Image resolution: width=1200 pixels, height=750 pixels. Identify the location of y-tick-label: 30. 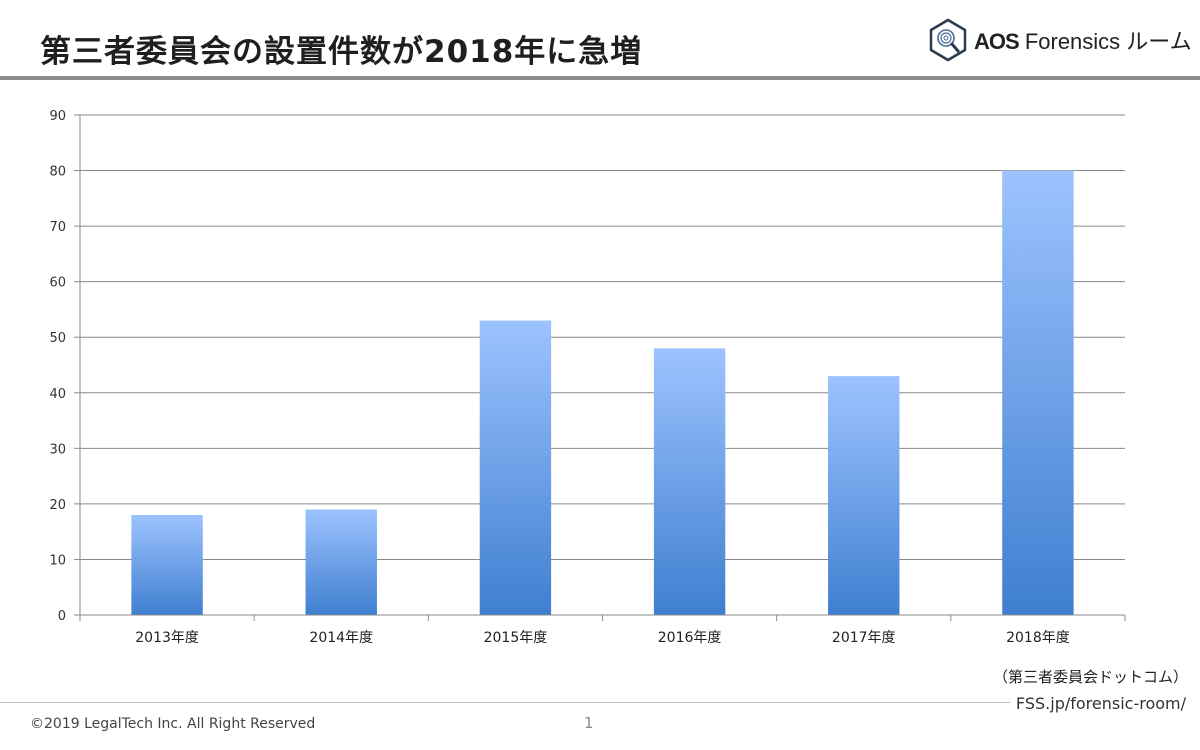
(57, 449).